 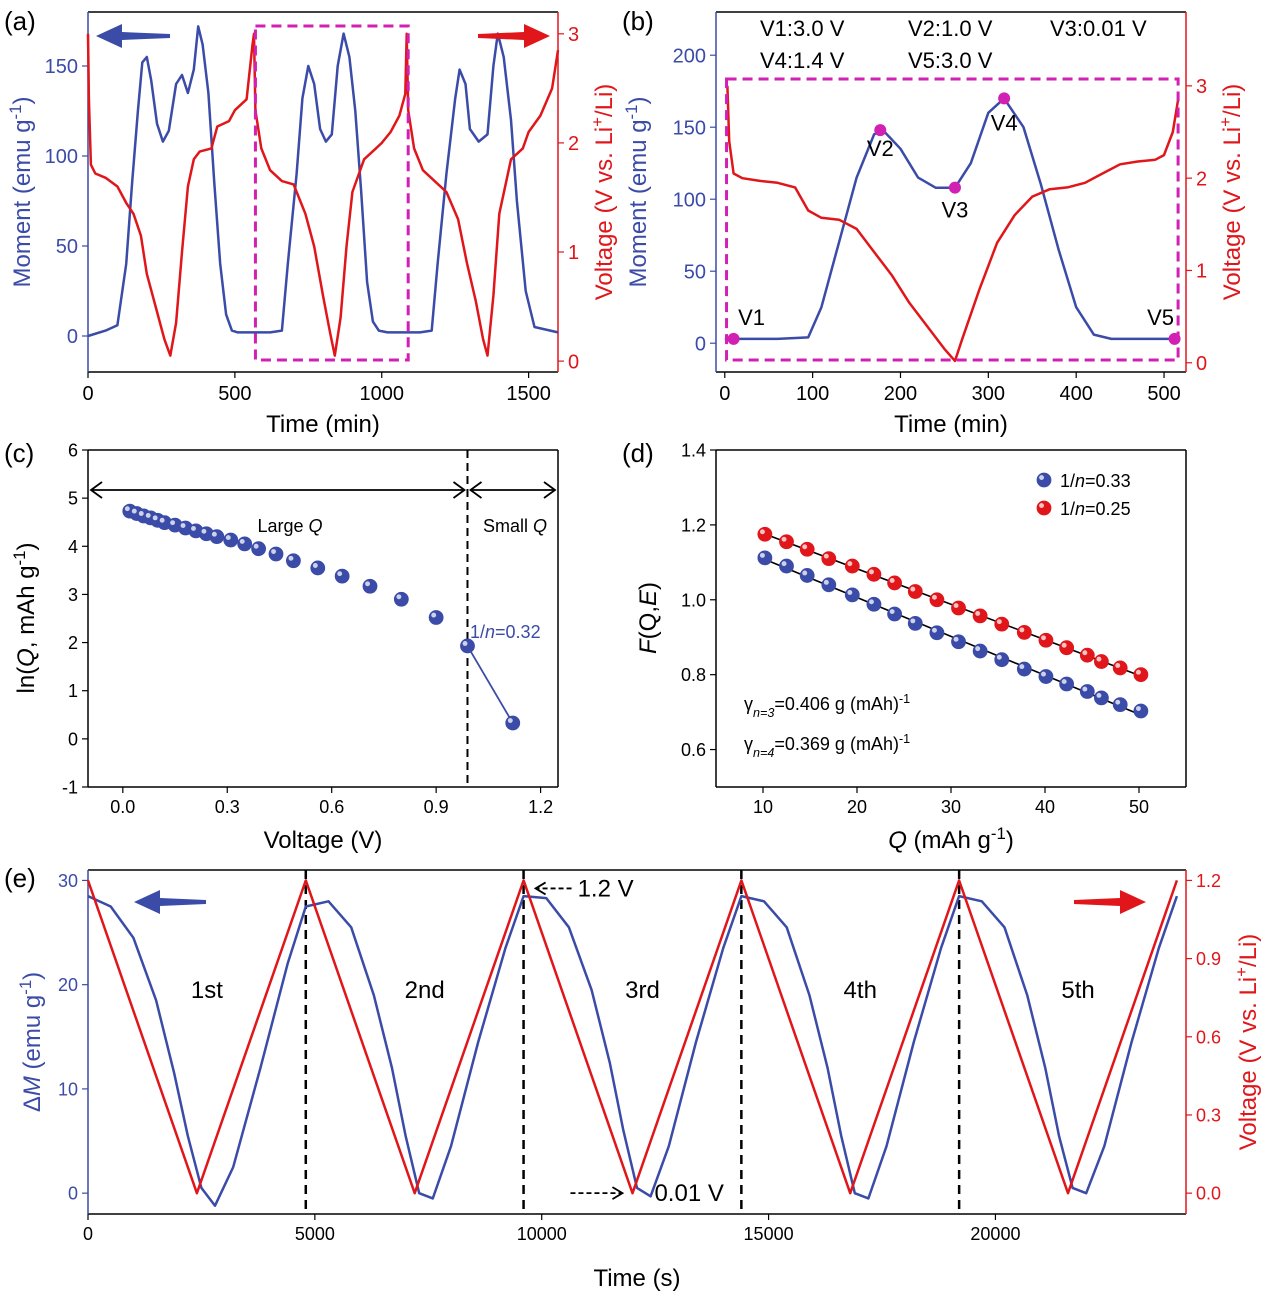 What do you see at coordinates (1208, 1194) in the screenshot?
I see `y2-tick-label: 0.0` at bounding box center [1208, 1194].